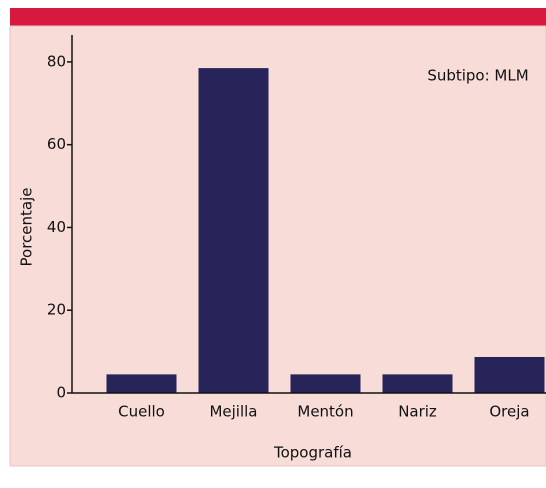  I want to click on x-tick-label: Mentón, so click(325, 412).